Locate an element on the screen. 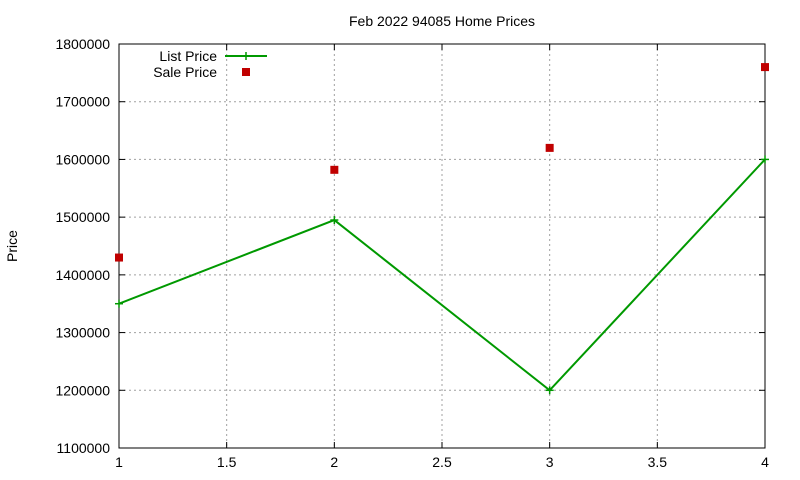  legend-label: List Price is located at coordinates (188, 56).